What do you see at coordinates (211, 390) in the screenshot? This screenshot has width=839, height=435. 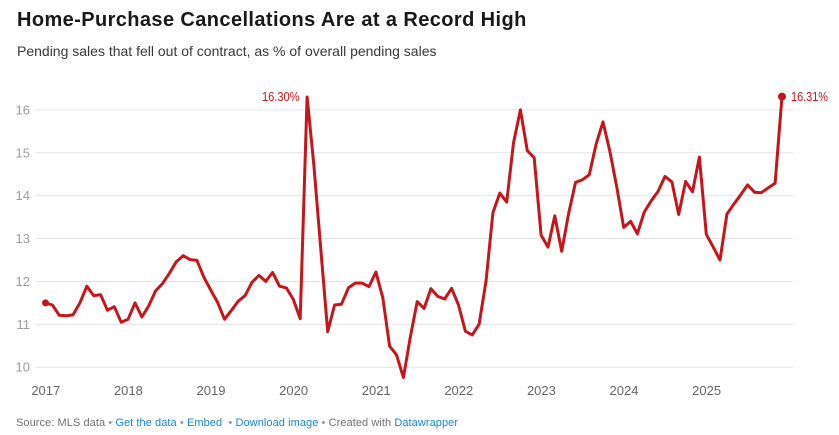 I see `svg-text: 2019` at bounding box center [211, 390].